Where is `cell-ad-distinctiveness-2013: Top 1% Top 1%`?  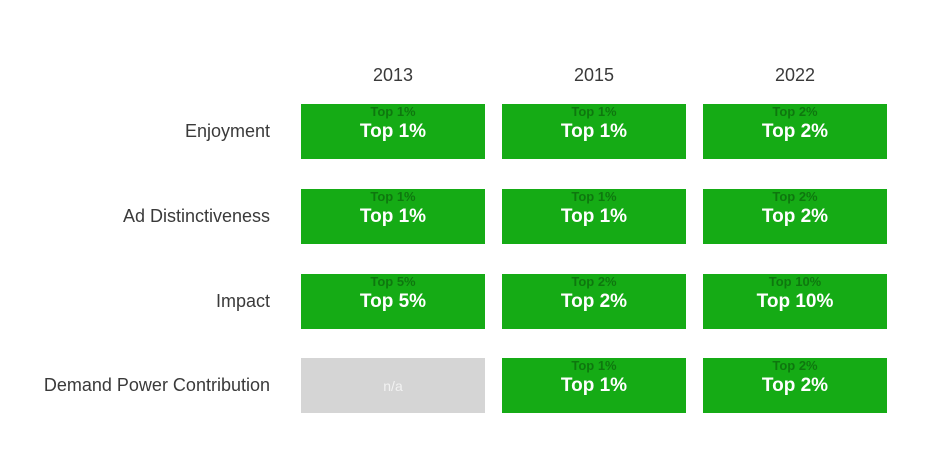
cell-ad-distinctiveness-2013: Top 1% Top 1% is located at coordinates (393, 216).